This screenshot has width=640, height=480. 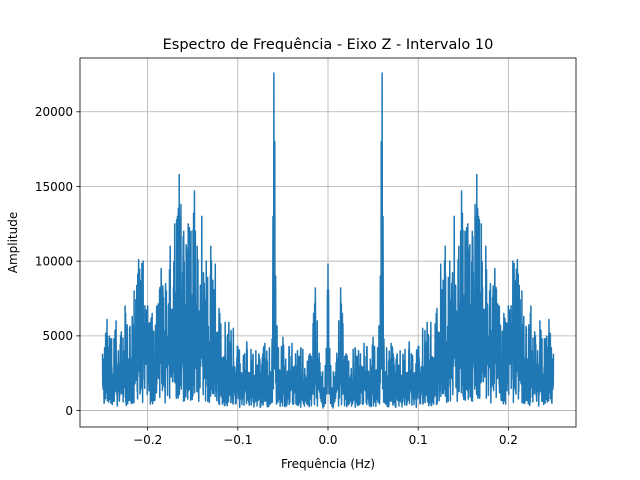 What do you see at coordinates (237, 440) in the screenshot?
I see `x-tick-label: −0.1` at bounding box center [237, 440].